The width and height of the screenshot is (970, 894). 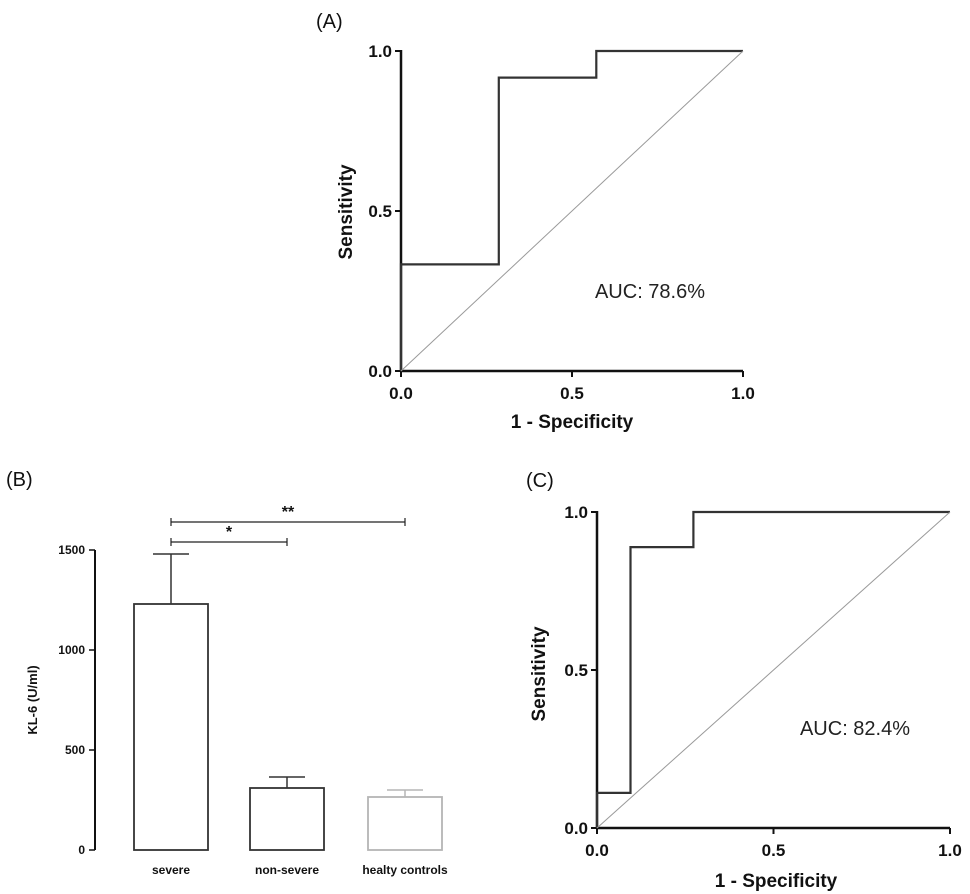 I want to click on x-tick-label-c: 1.0, so click(x=950, y=850).